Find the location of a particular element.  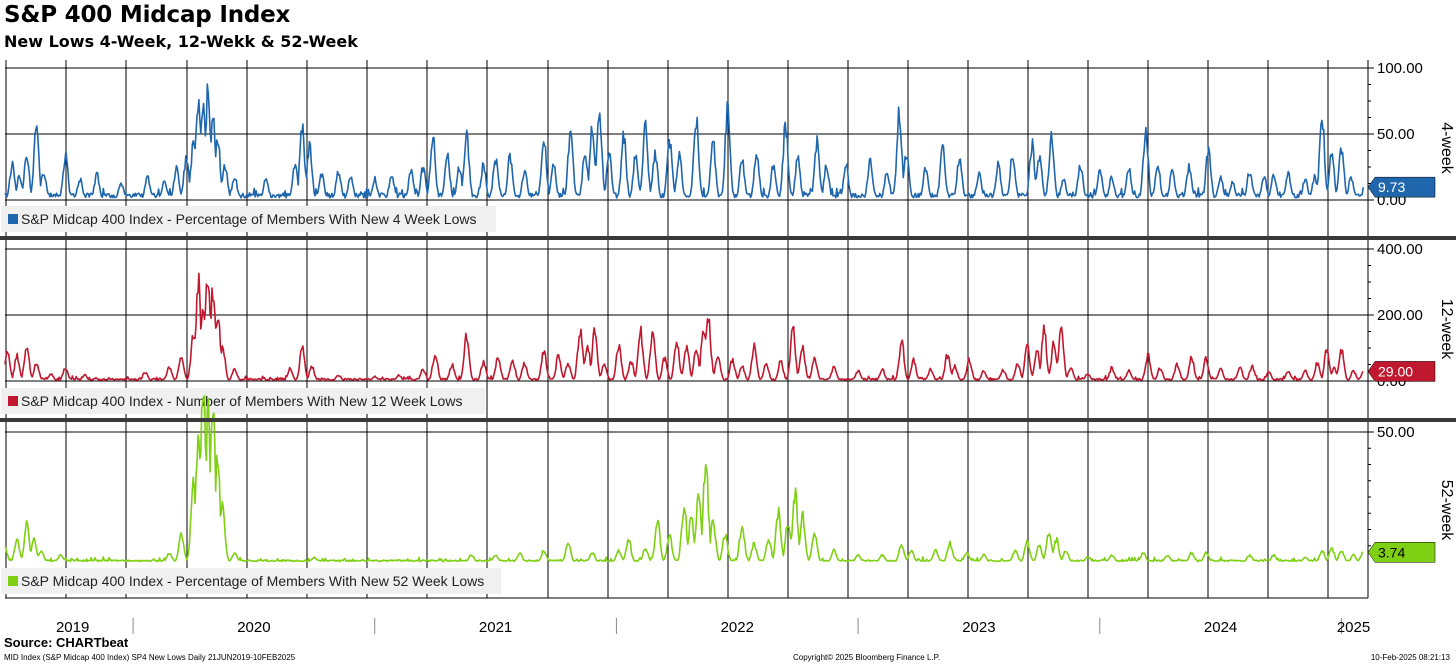

footer-copyright: Copyright© 2025 Bloomberg Finance L.P. is located at coordinates (867, 657).